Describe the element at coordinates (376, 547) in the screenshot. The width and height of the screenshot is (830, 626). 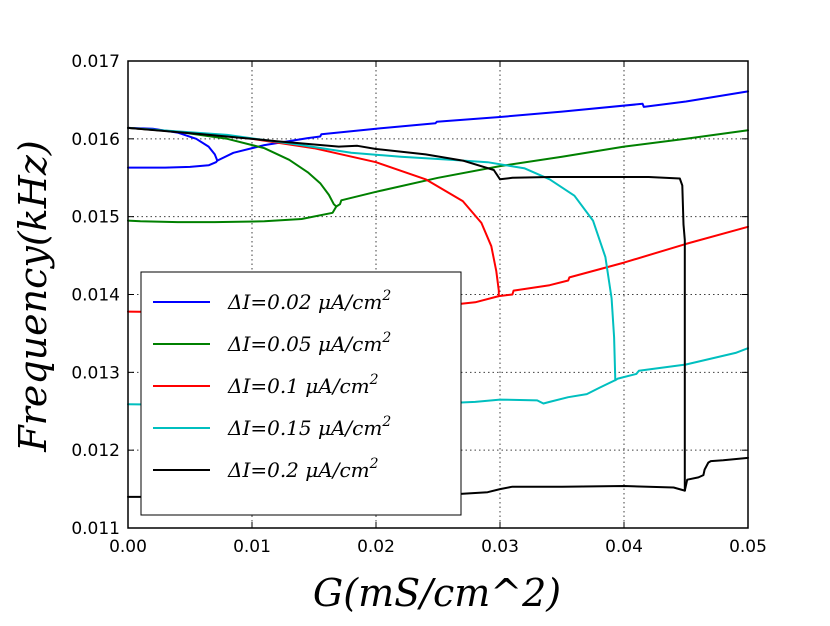
I see `x-tick-label: 0.02` at that location.